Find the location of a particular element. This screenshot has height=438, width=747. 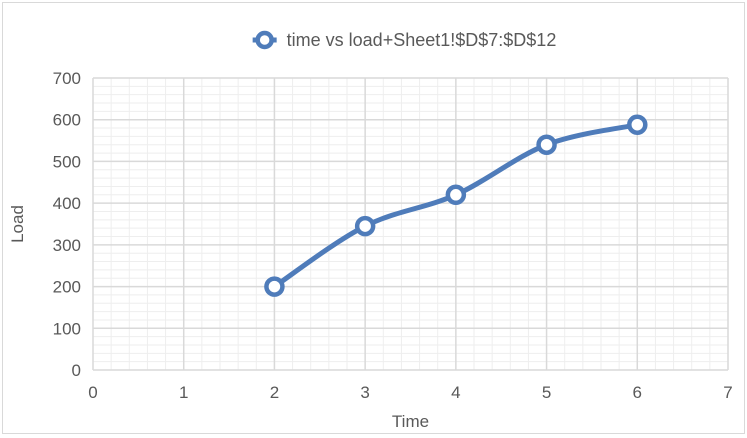

y-tick-label: 600 is located at coordinates (67, 120).